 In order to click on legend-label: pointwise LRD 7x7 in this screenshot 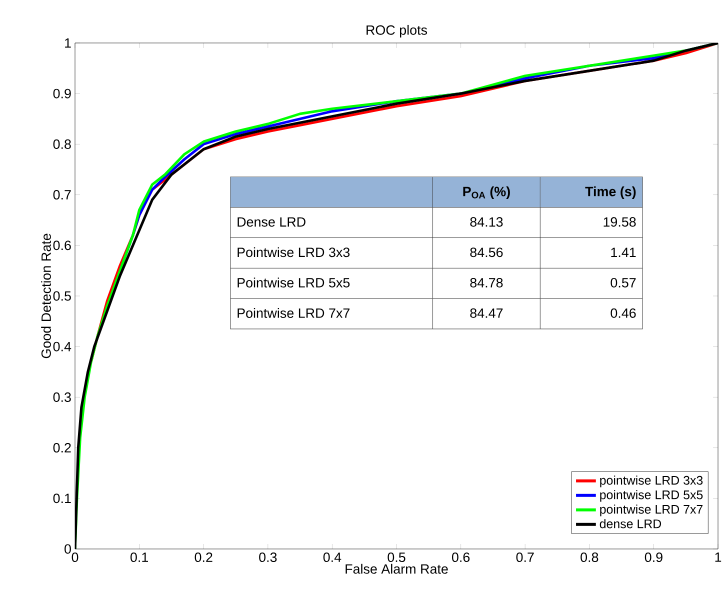, I will do `click(651, 510)`.